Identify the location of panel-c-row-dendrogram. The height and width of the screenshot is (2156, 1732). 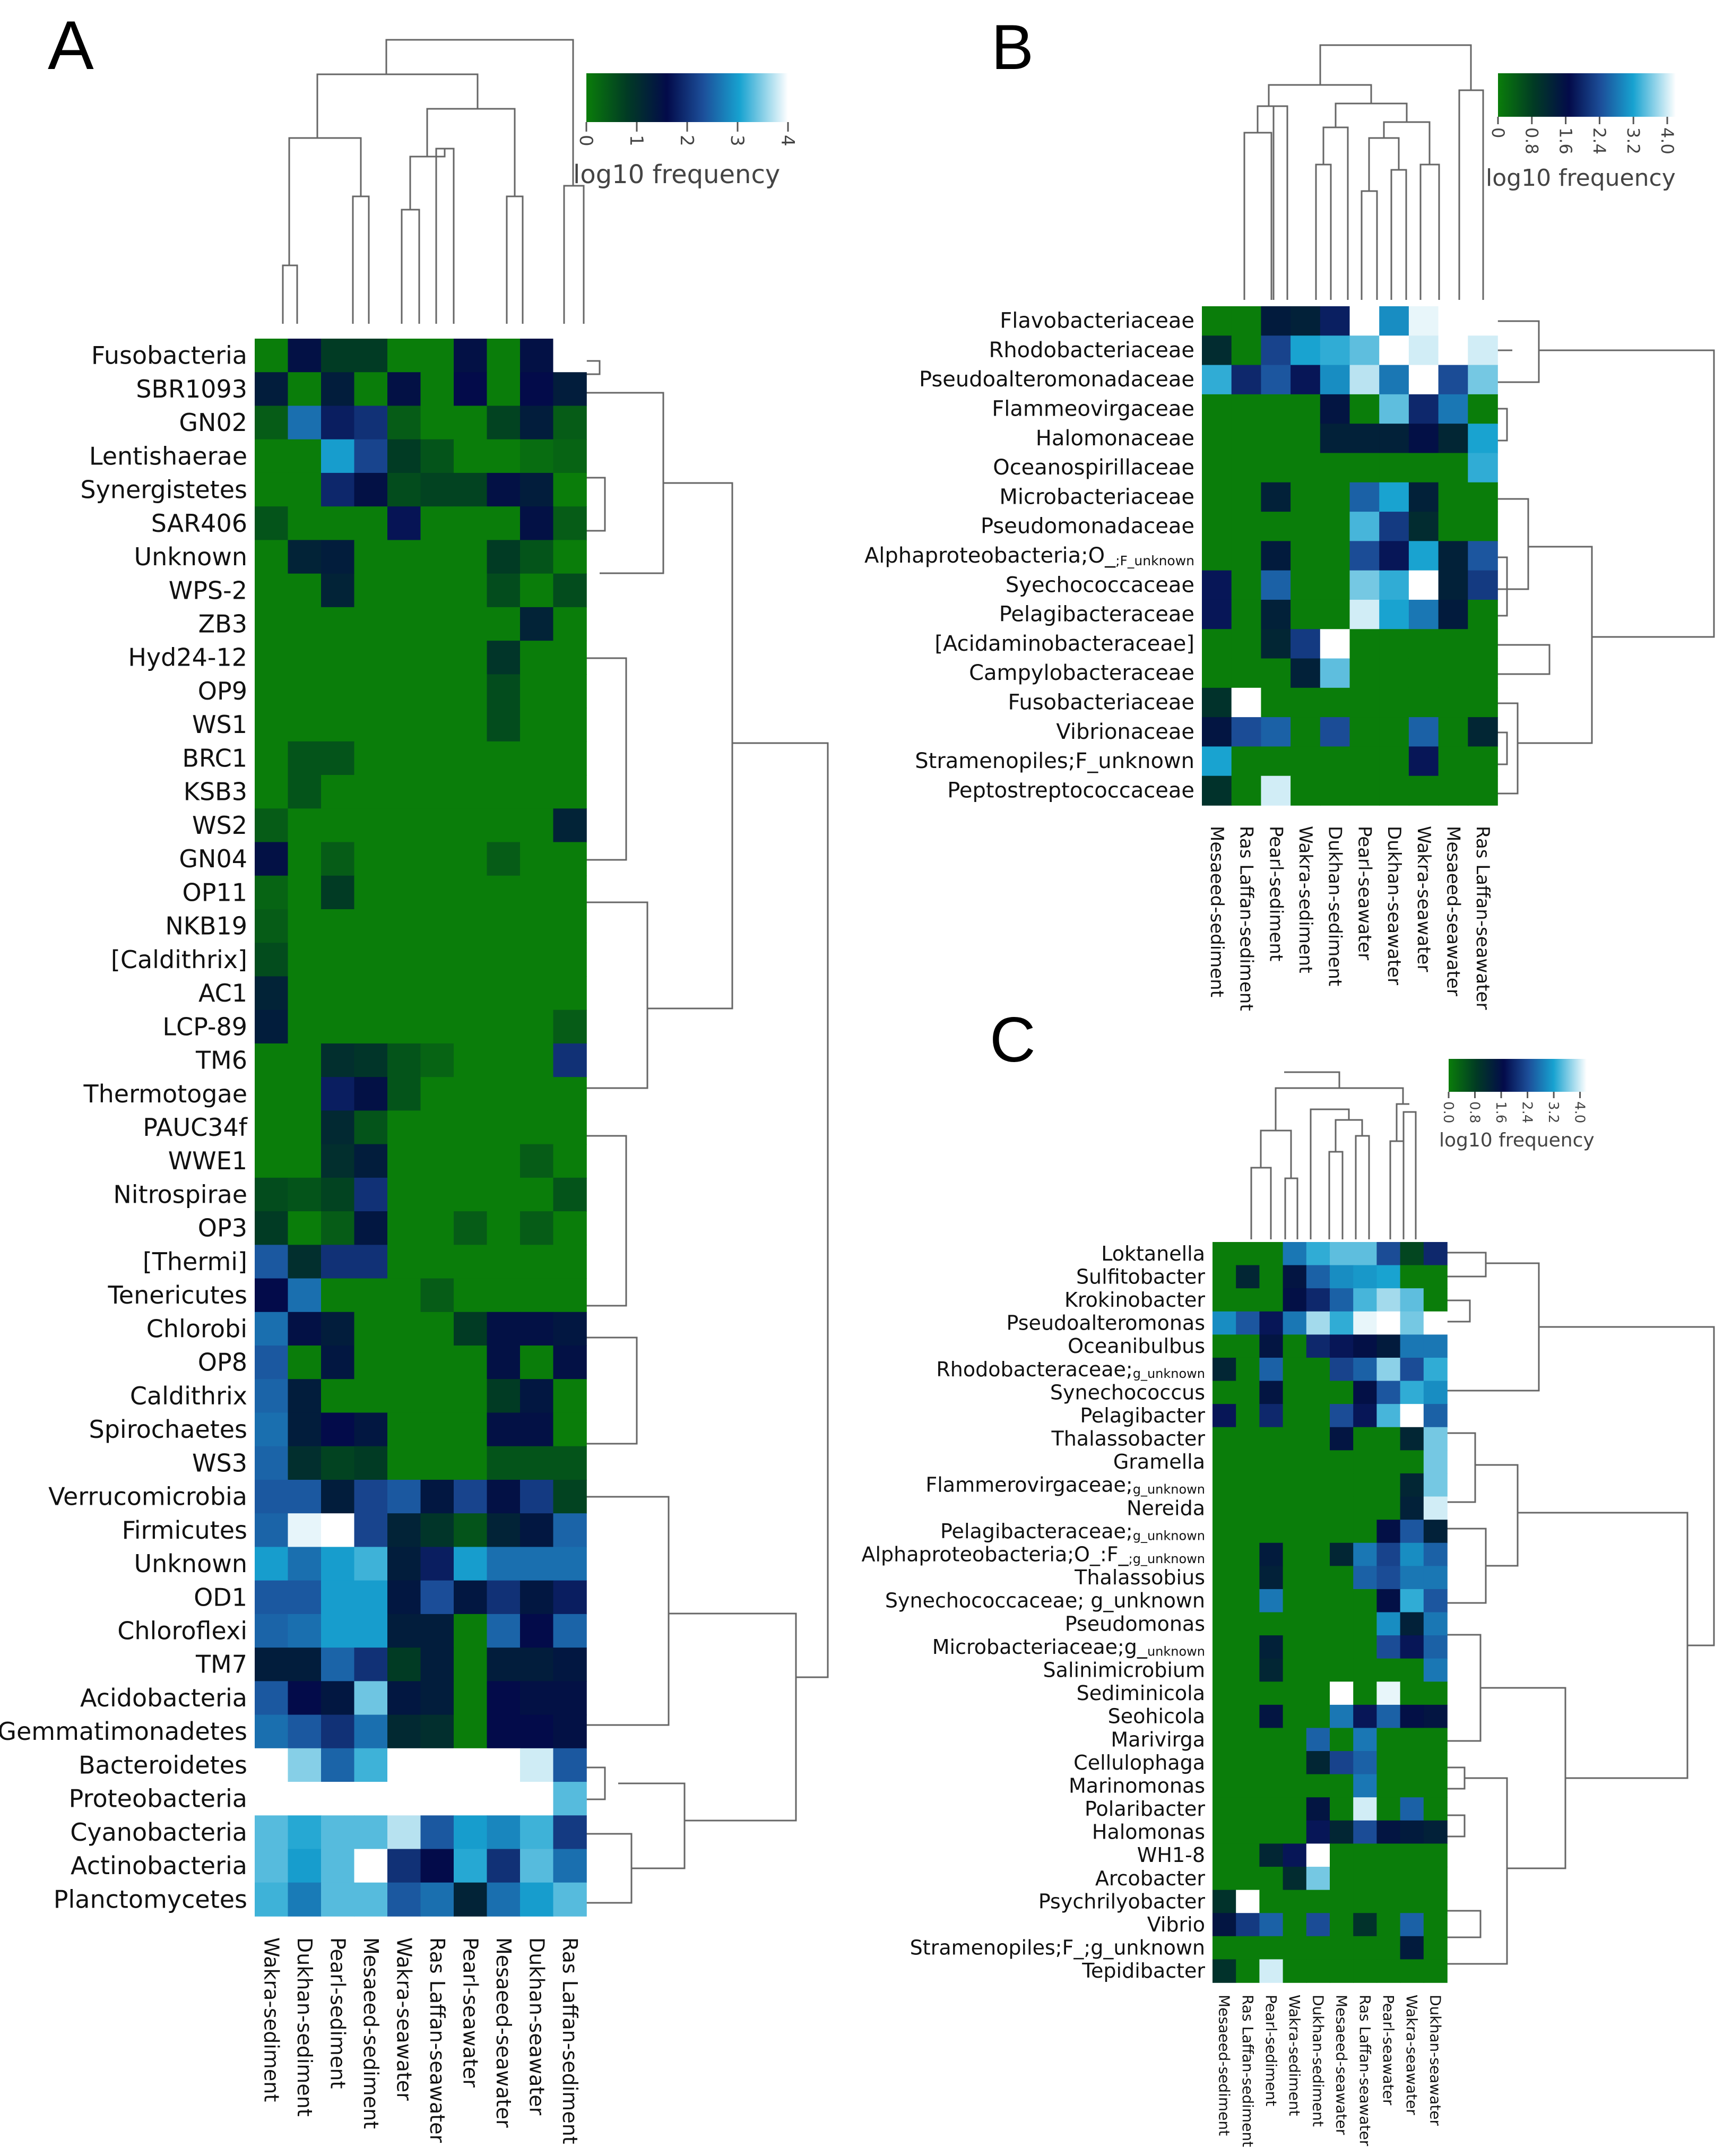
(1581, 1608).